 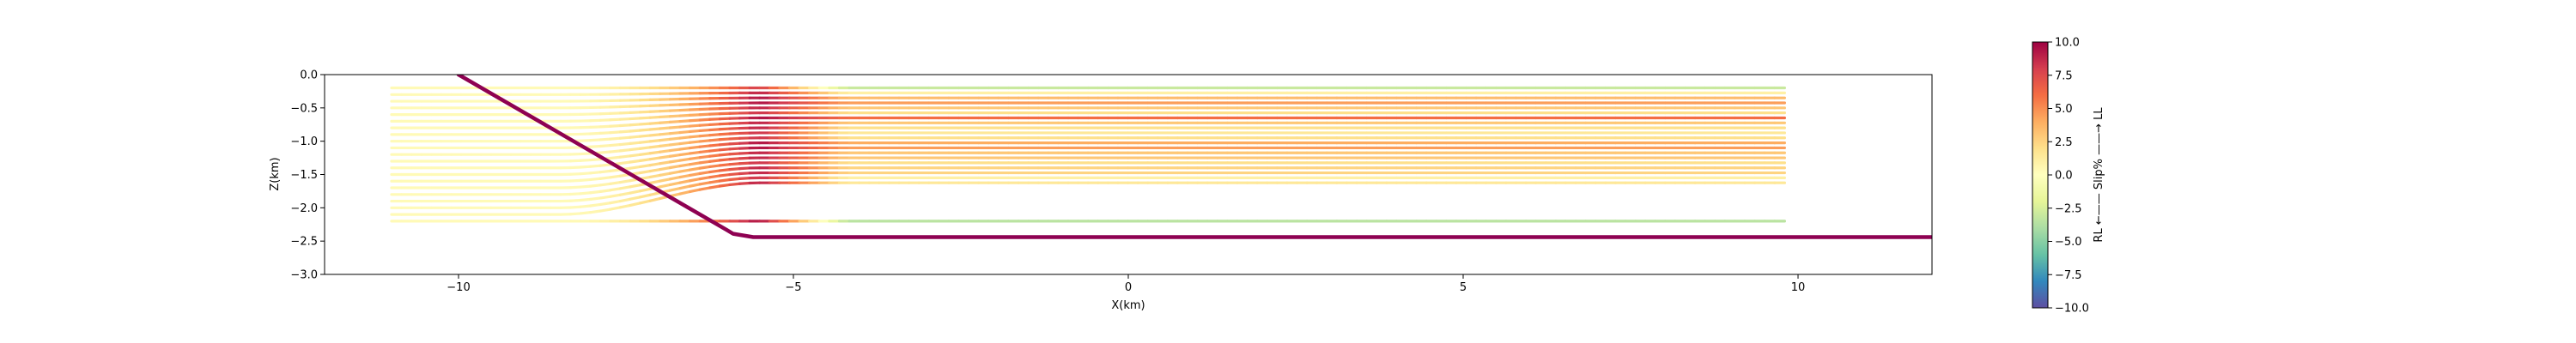 What do you see at coordinates (2064, 110) in the screenshot?
I see `colorbar-tick-label: 5.0` at bounding box center [2064, 110].